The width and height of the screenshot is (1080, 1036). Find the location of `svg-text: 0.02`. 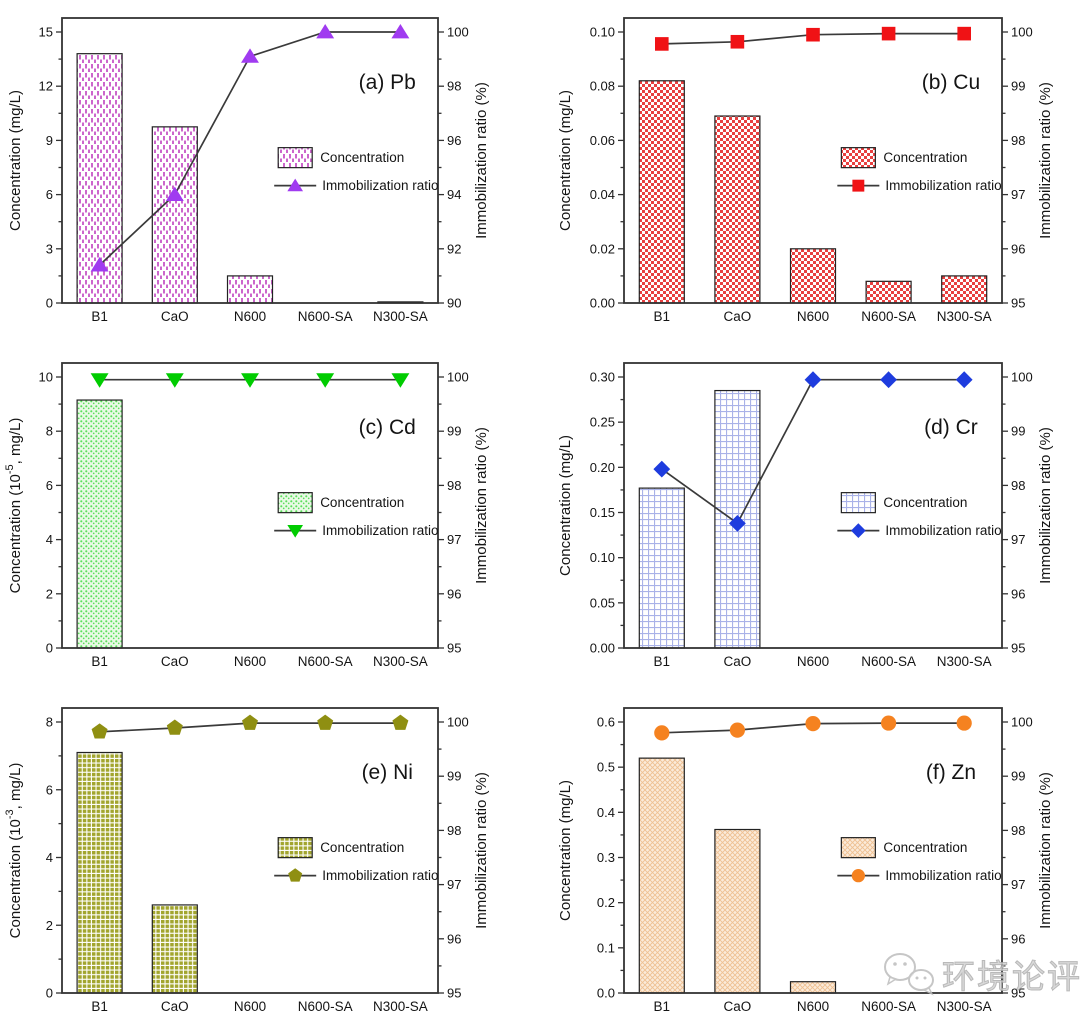

svg-text: 0.02 is located at coordinates (602, 248).